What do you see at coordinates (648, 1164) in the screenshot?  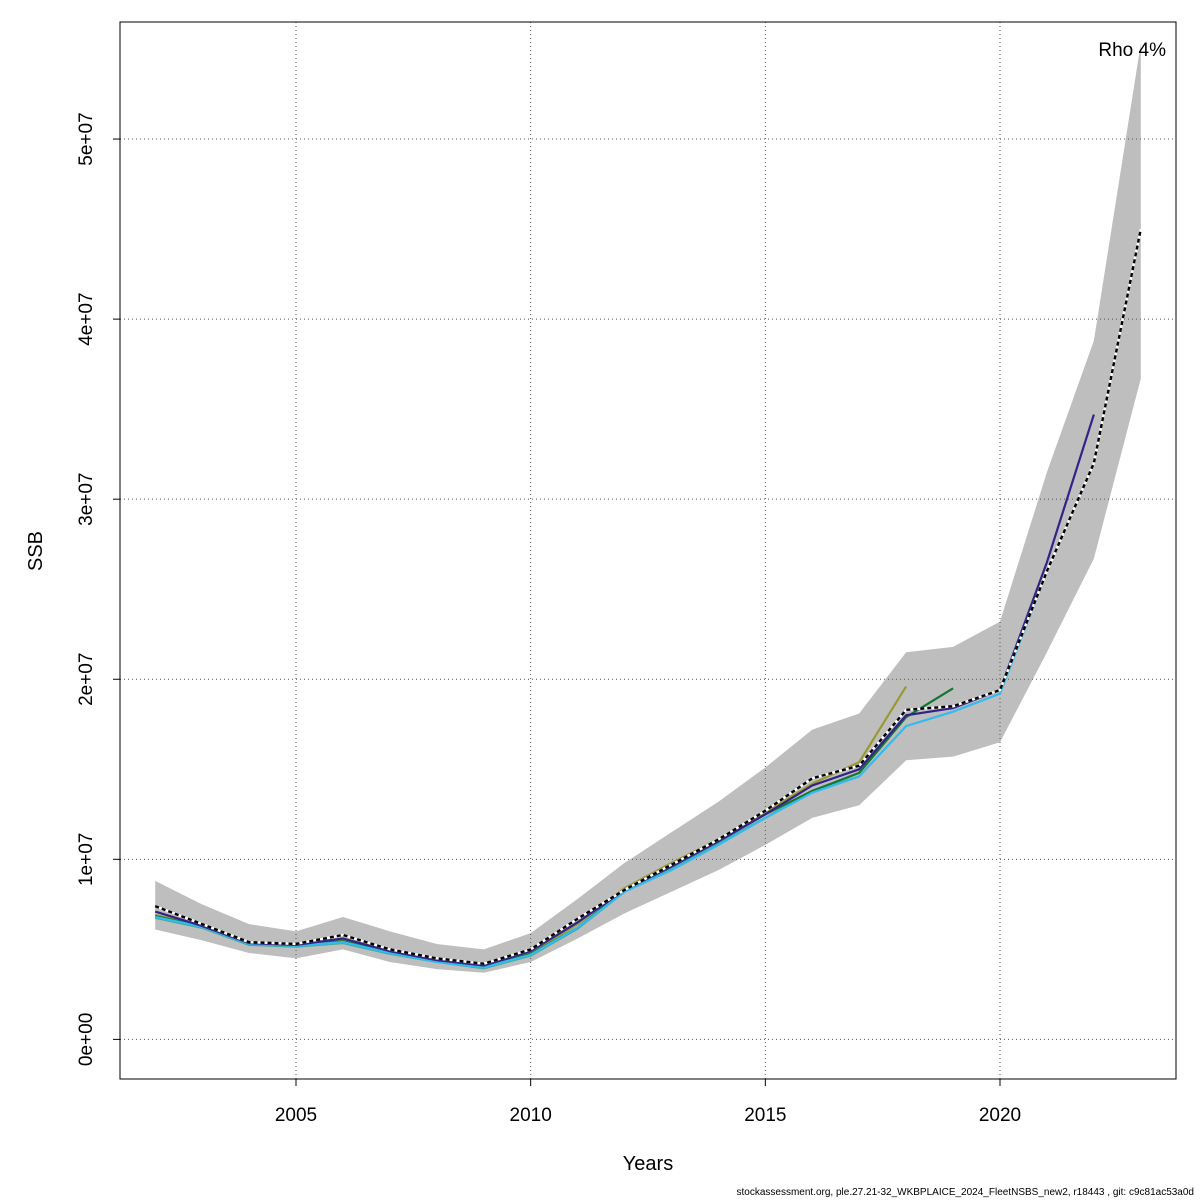 I see `x-axis-title: Years` at bounding box center [648, 1164].